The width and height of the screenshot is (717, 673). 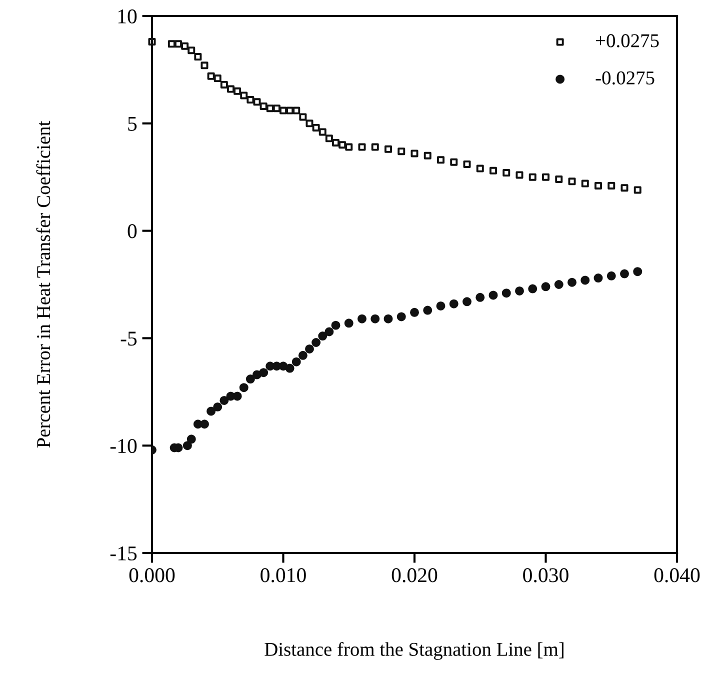 What do you see at coordinates (625, 78) in the screenshot?
I see `legend-label: -0.0275` at bounding box center [625, 78].